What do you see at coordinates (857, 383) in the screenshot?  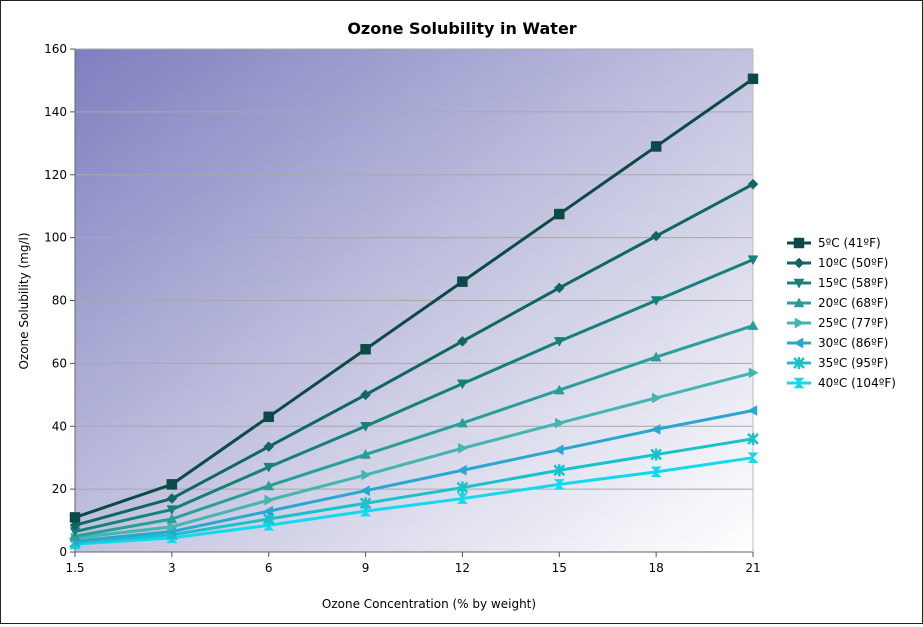 I see `legend-label: 40ºC (104ºF)` at bounding box center [857, 383].